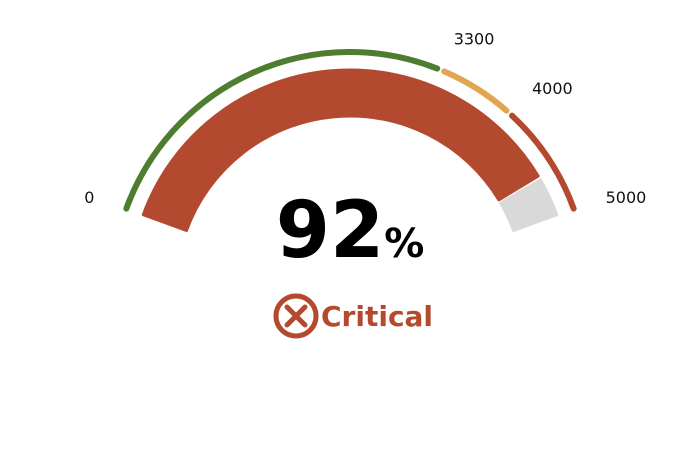 This screenshot has height=450, width=700. Describe the element at coordinates (89, 197) in the screenshot. I see `tick-label-0: 0` at that location.